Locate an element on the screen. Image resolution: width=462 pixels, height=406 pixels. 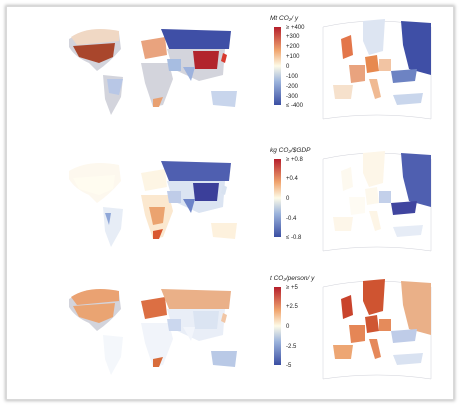
tick-label: -5 is located at coordinates (289, 366).